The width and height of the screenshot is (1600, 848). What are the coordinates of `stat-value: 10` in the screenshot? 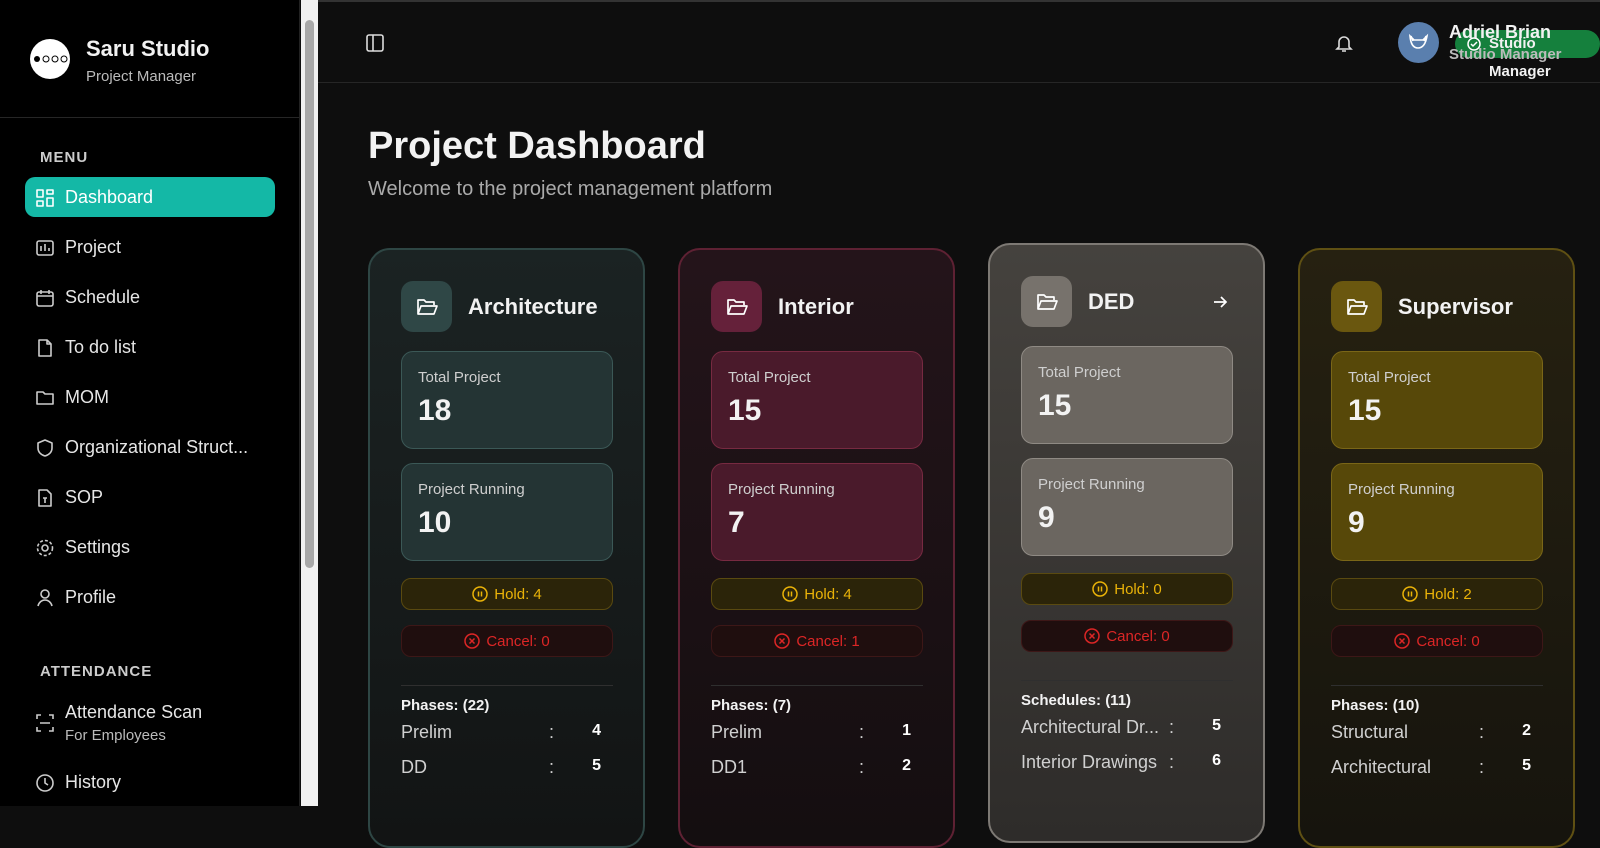 It's located at (435, 522).